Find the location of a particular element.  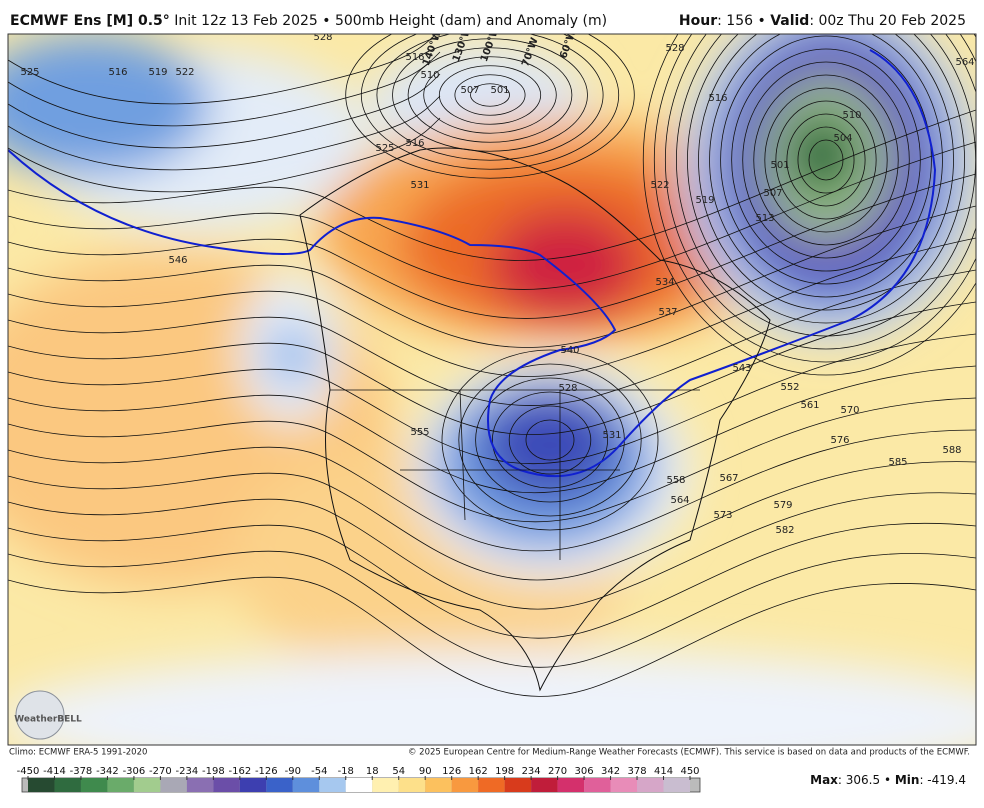

text-segment: Hour is located at coordinates (698, 21).